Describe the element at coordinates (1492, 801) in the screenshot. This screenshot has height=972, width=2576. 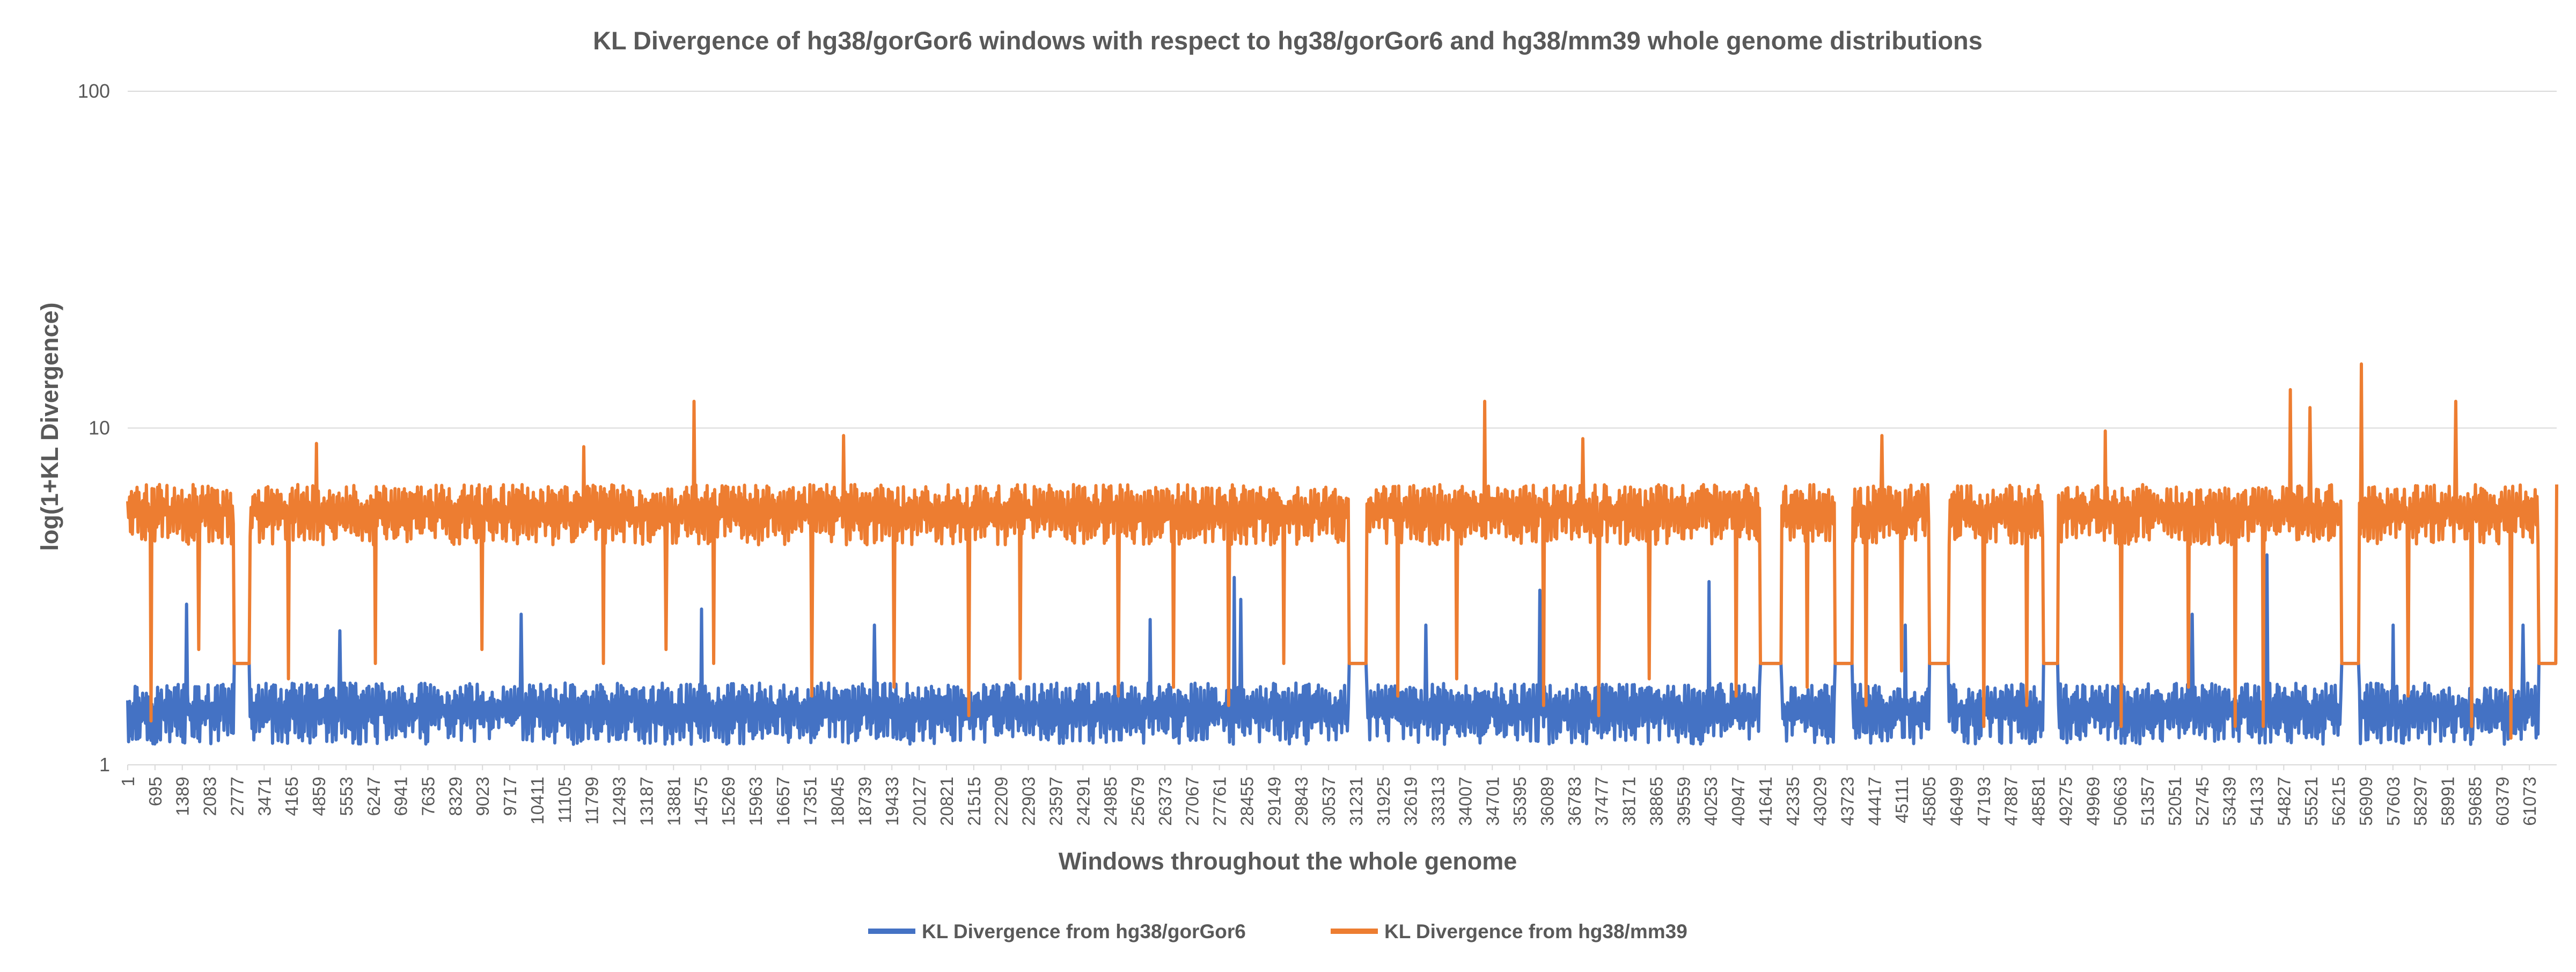
I see `x-tick-label: 34701` at that location.